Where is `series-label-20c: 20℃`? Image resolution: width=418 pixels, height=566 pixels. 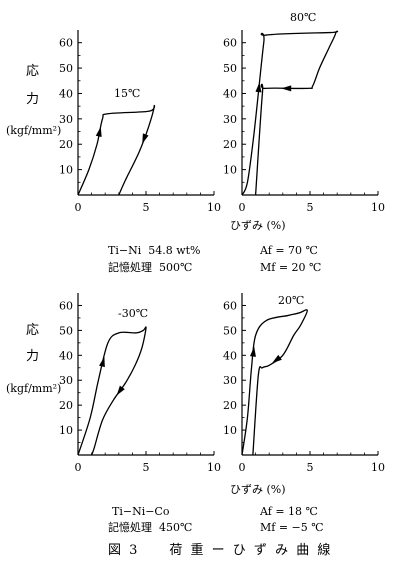 series-label-20c: 20℃ is located at coordinates (291, 300).